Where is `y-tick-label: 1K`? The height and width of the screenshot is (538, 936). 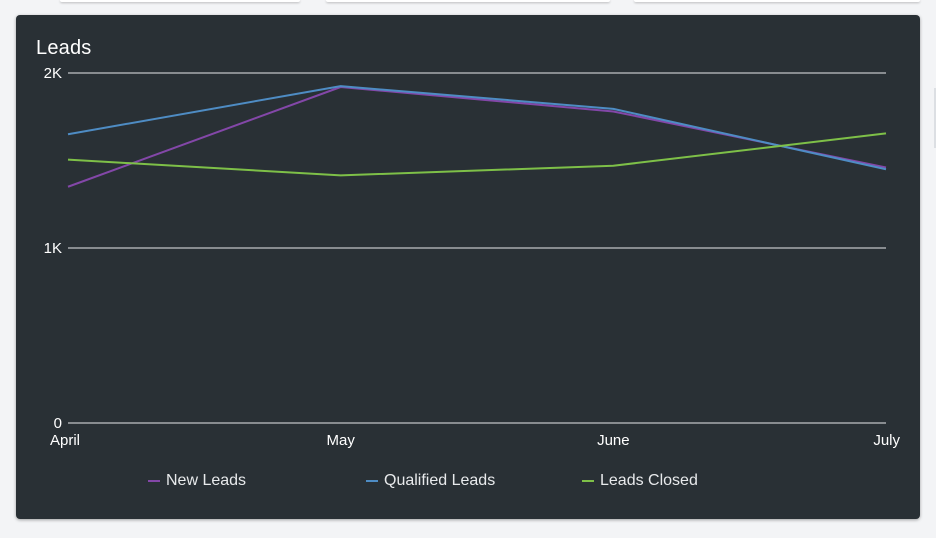
y-tick-label: 1K is located at coordinates (53, 248).